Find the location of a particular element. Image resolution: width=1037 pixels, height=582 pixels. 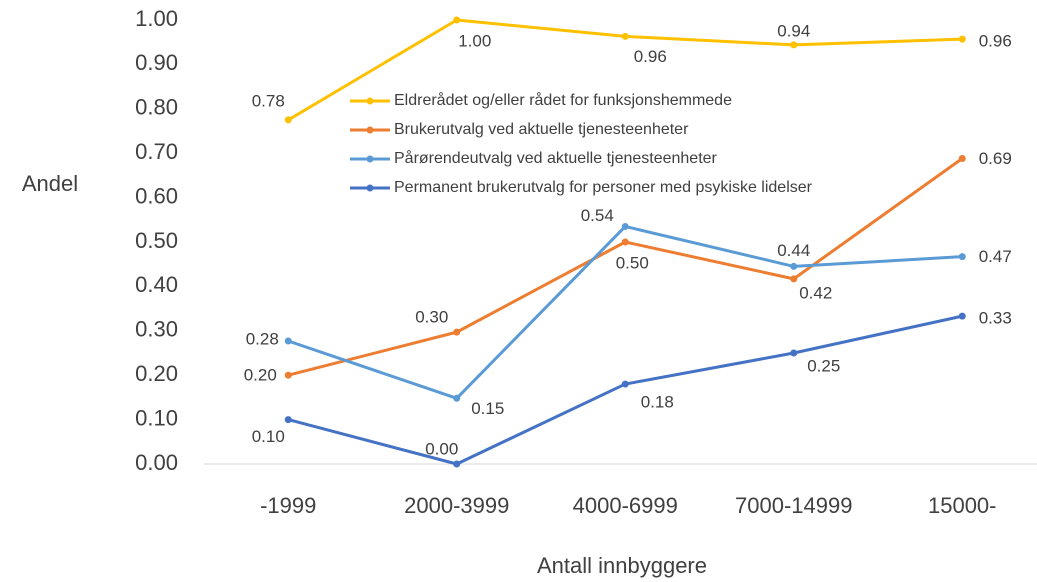

x-tick-label: 7000-14999 is located at coordinates (793, 505).